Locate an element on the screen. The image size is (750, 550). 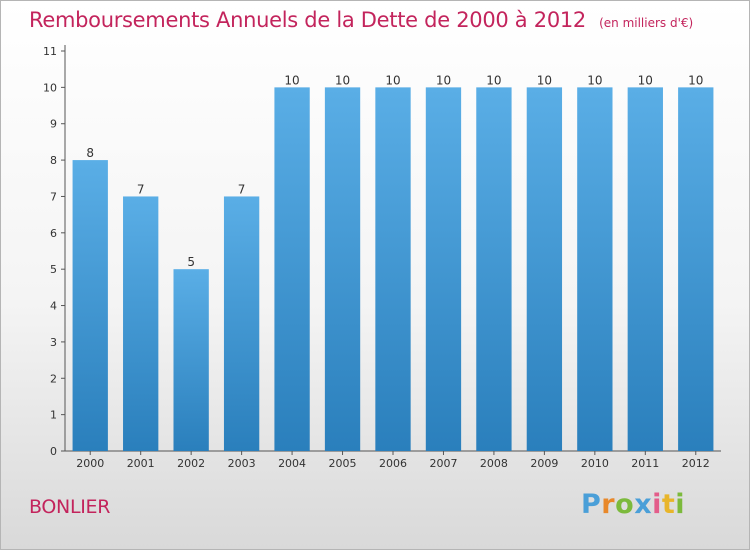
x-tick-label: 2009 is located at coordinates (544, 463).